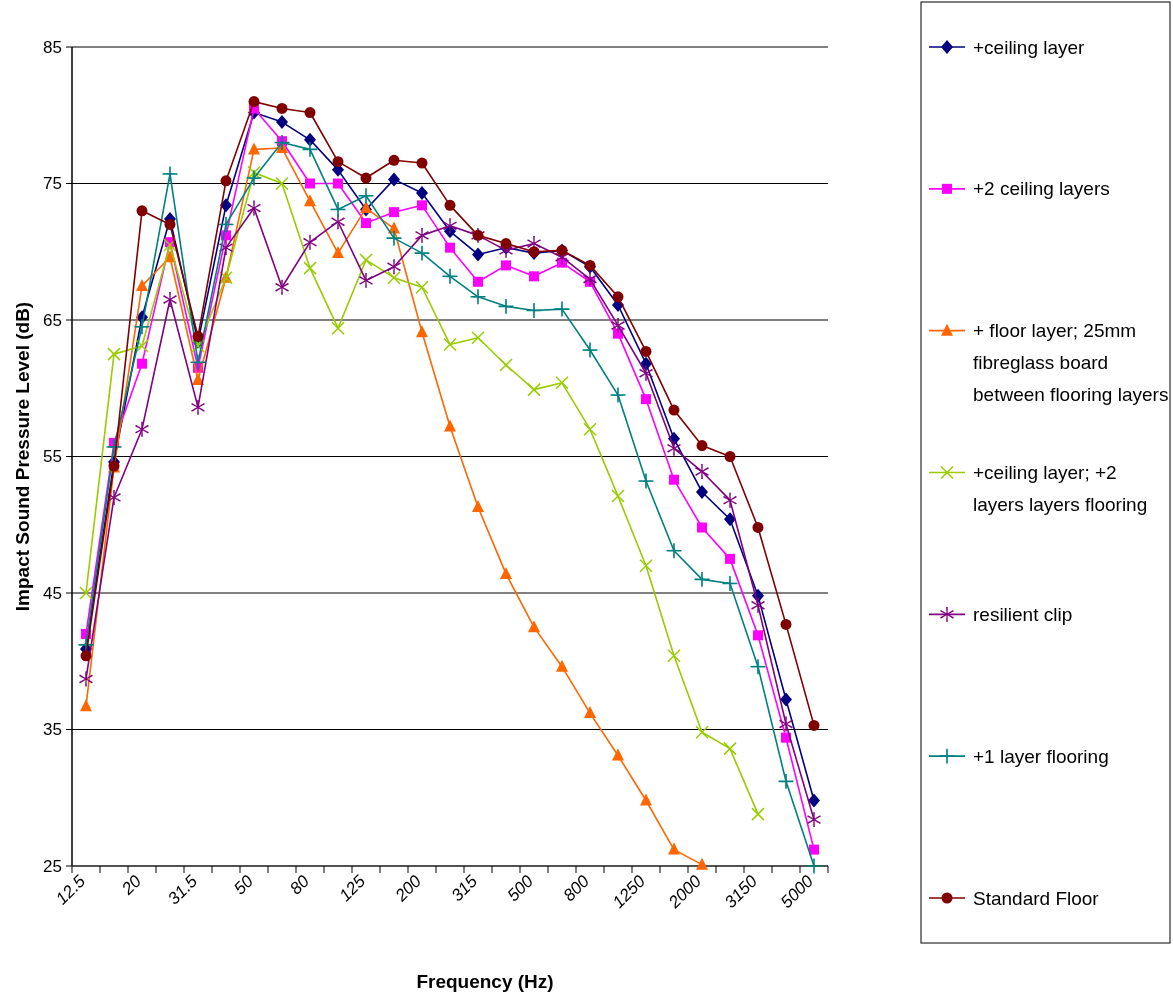  I want to click on x-tick-label: 500, so click(520, 888).